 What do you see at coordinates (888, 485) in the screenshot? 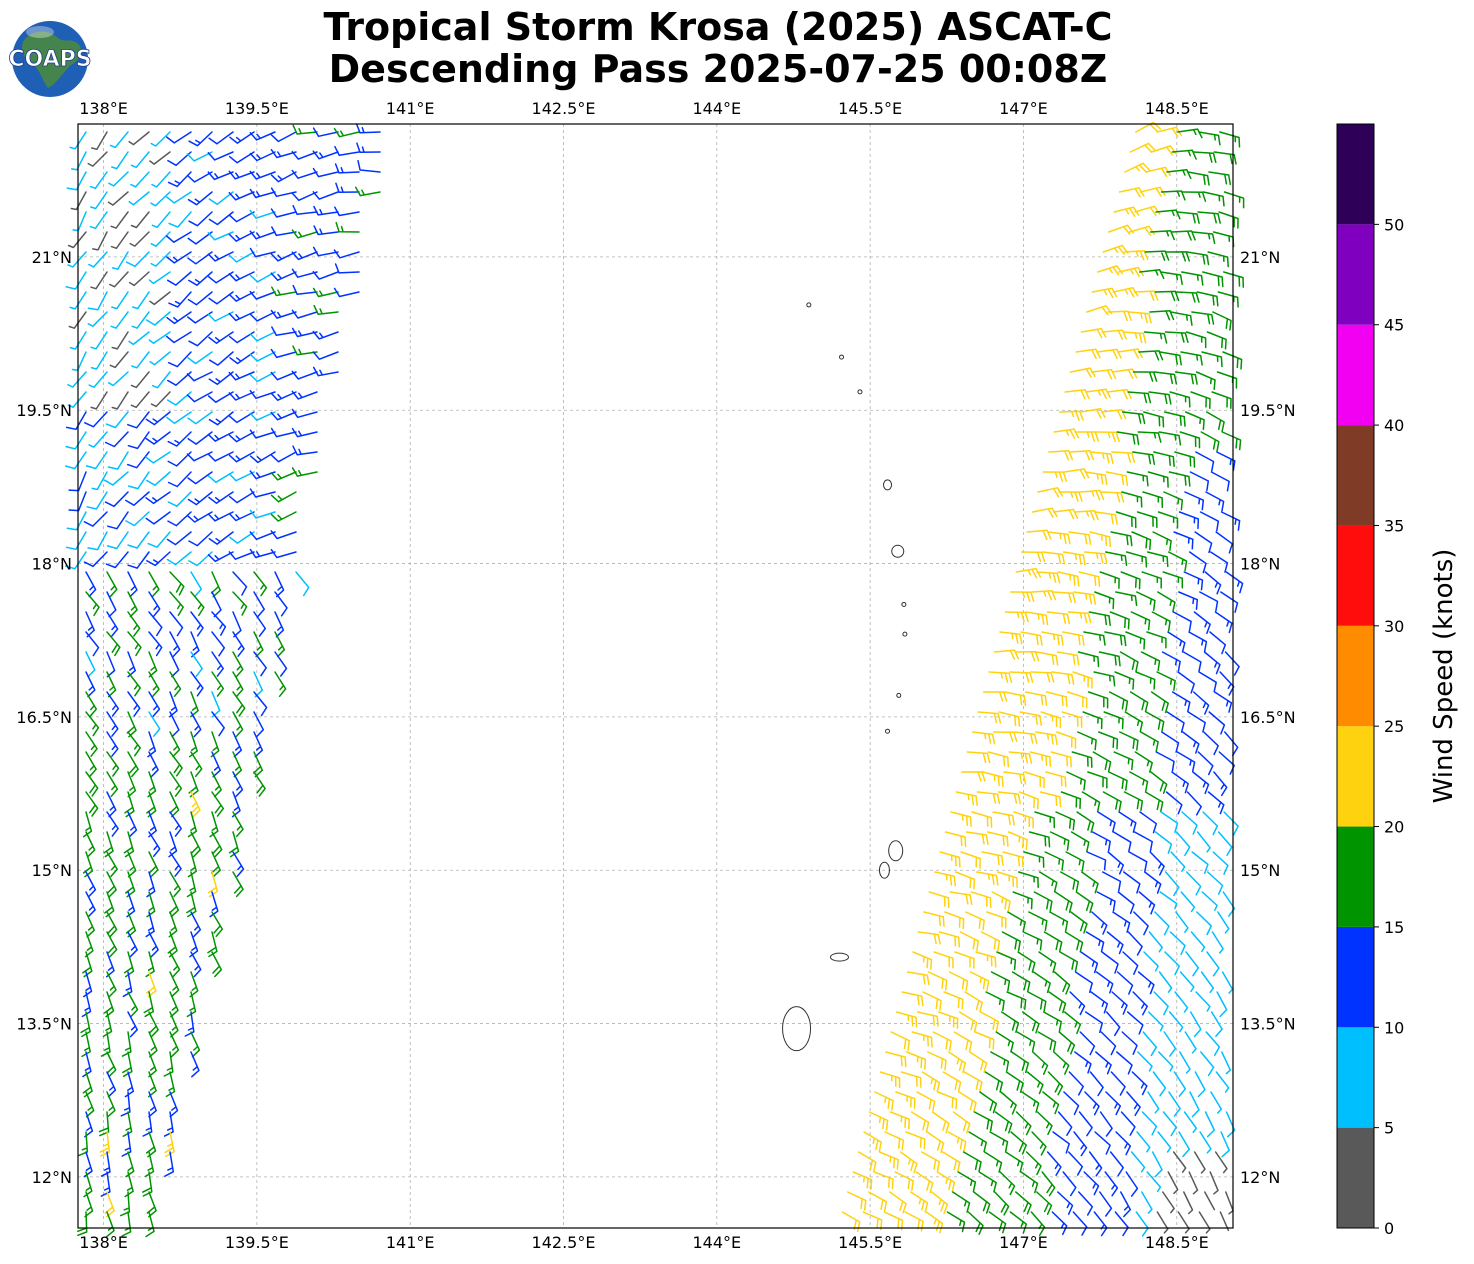
I see `island-outline` at bounding box center [888, 485].